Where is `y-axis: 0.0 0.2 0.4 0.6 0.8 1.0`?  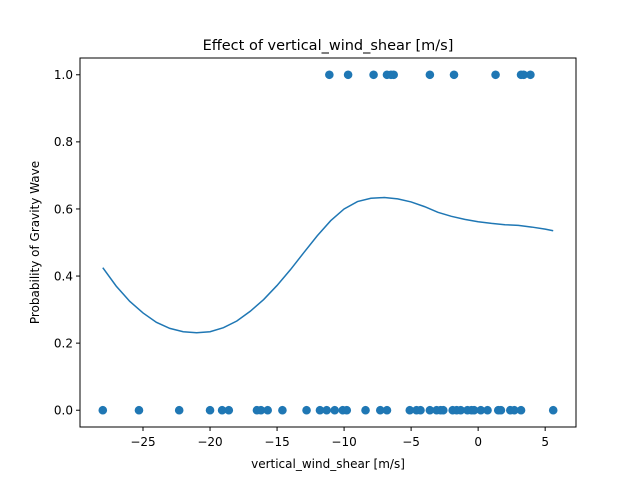 y-axis: 0.0 0.2 0.4 0.6 0.8 1.0 is located at coordinates (67, 243).